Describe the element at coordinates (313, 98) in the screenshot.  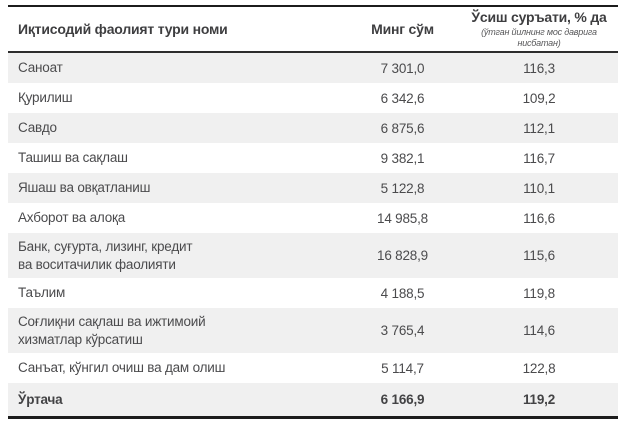
I see `table-row: Қурилиш 6 342,6 109,2` at that location.